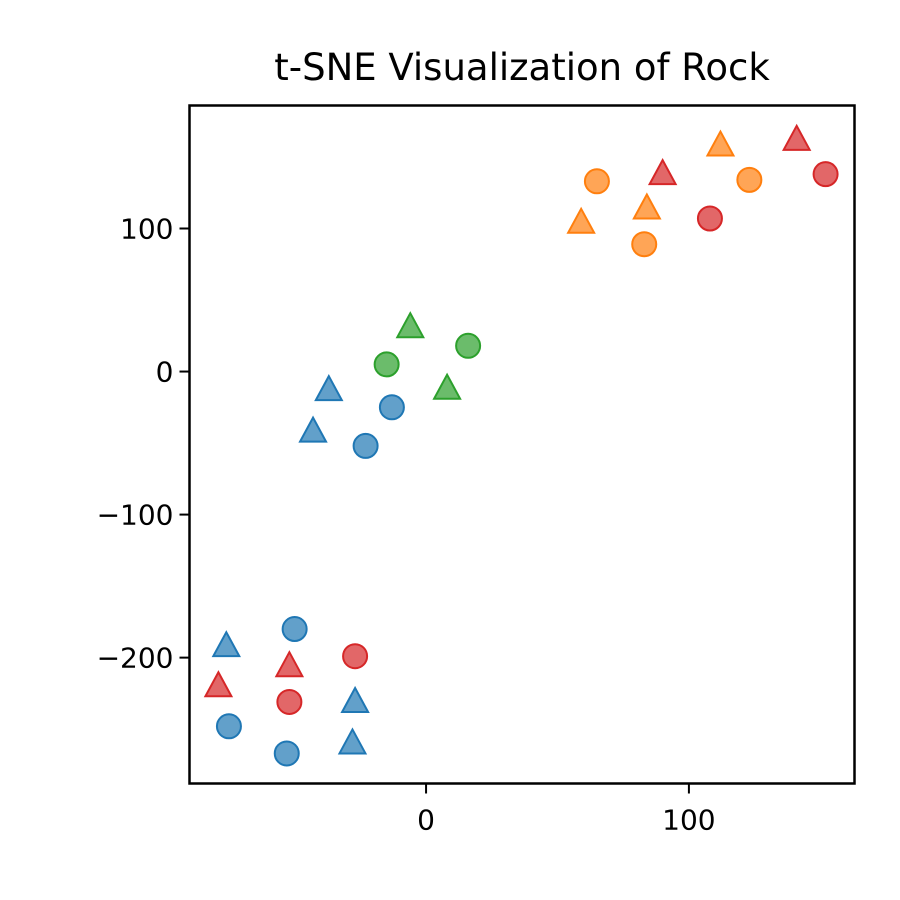  I want to click on x-tick-label: 0, so click(426, 820).